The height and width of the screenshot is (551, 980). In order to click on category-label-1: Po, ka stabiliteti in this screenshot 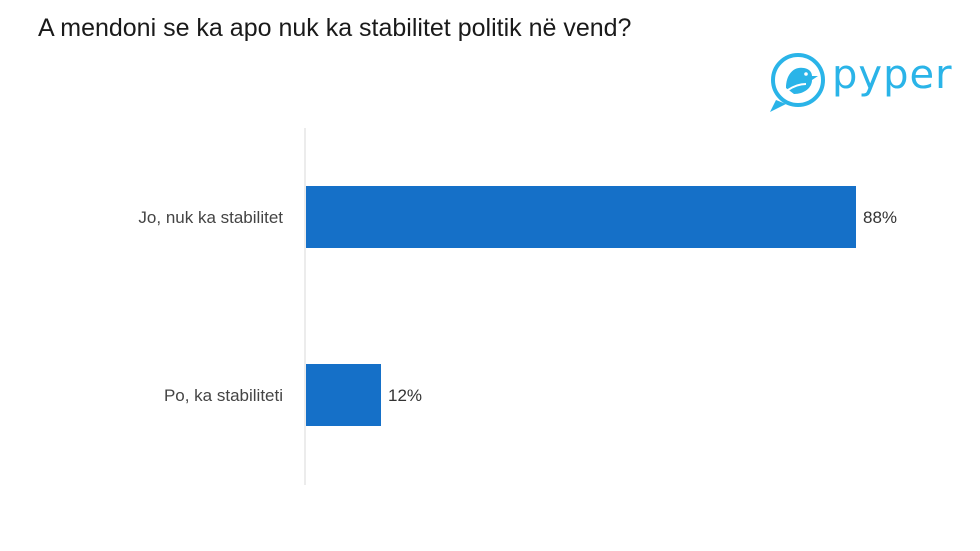, I will do `click(223, 395)`.